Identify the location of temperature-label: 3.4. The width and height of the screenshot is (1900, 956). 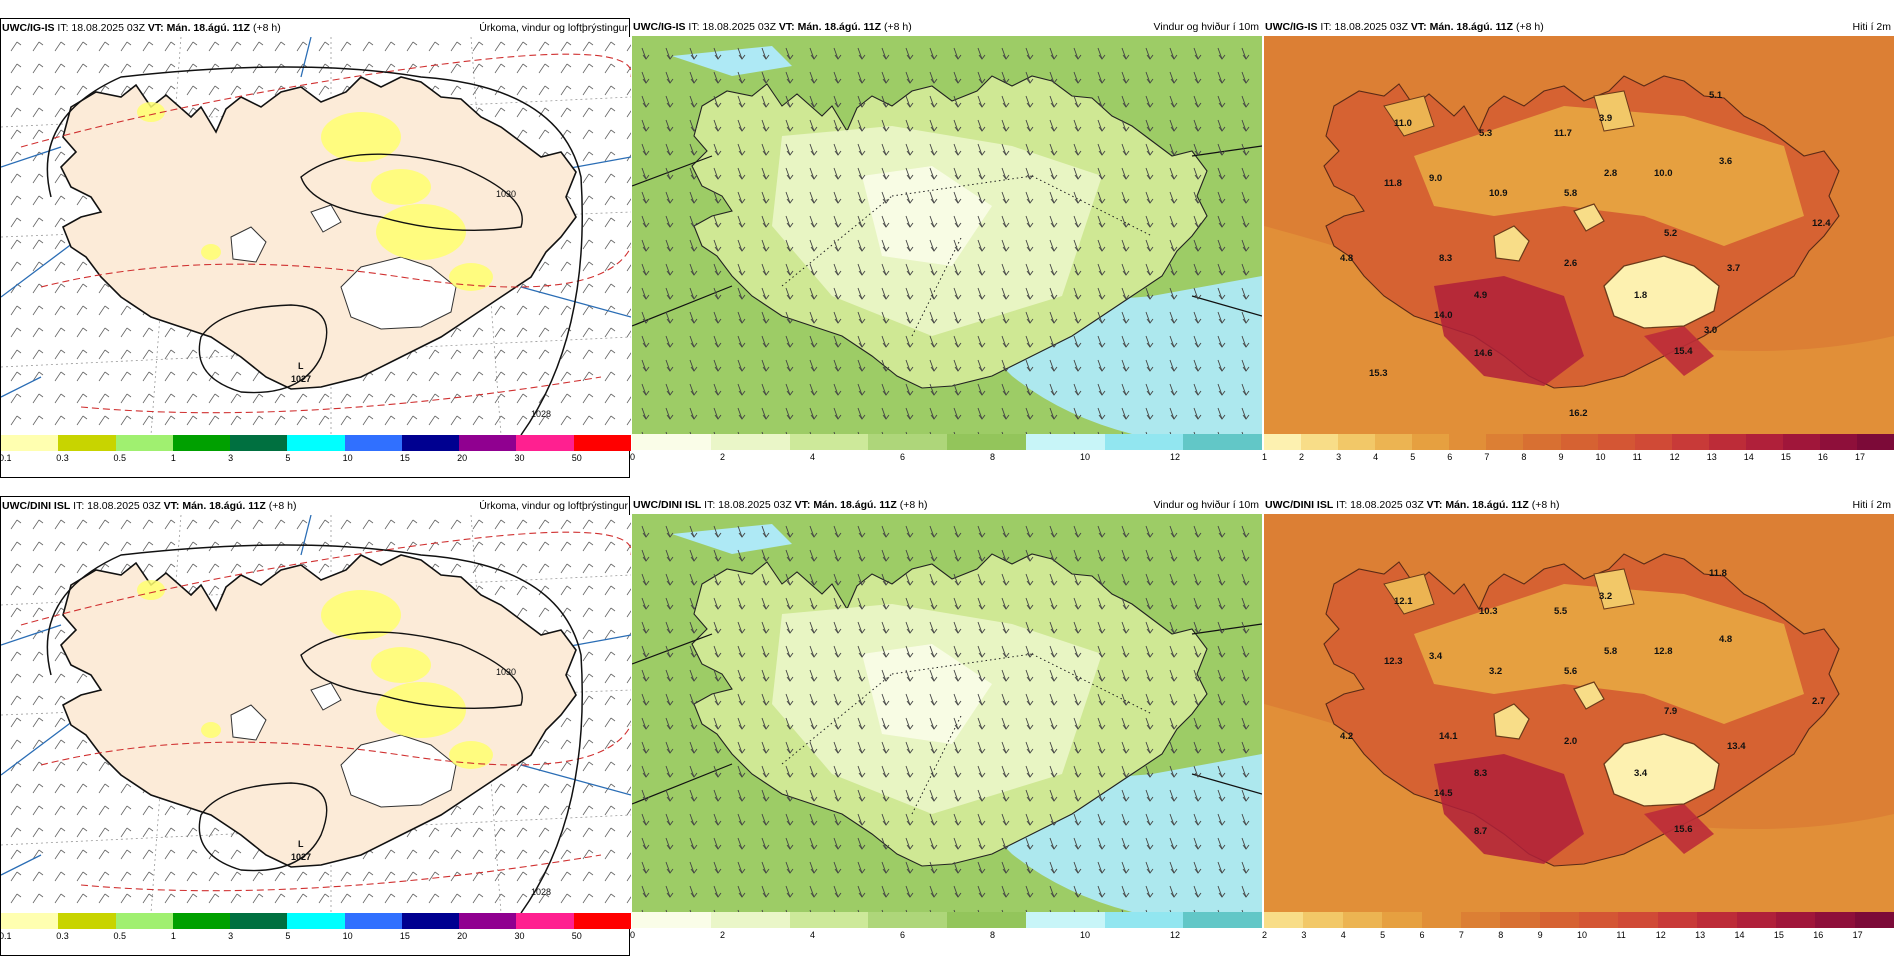
(1436, 656).